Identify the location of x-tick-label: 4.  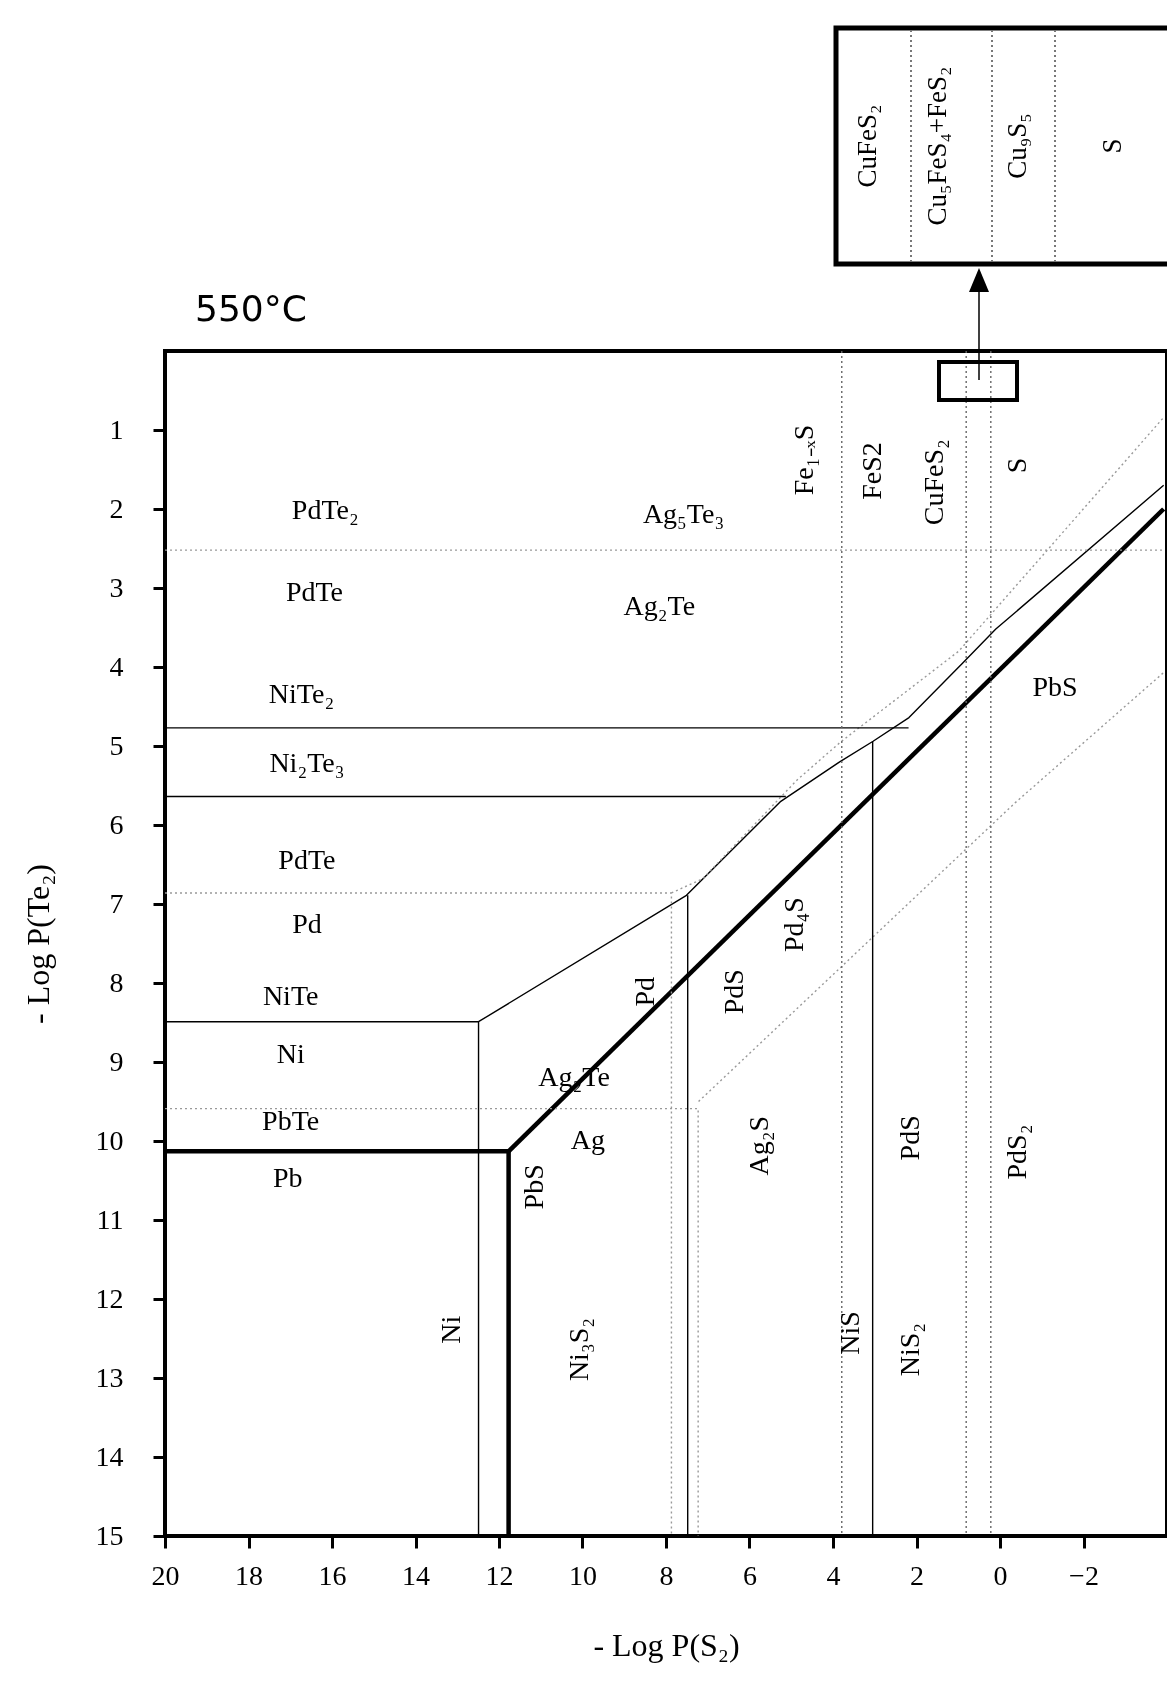
(833, 1575).